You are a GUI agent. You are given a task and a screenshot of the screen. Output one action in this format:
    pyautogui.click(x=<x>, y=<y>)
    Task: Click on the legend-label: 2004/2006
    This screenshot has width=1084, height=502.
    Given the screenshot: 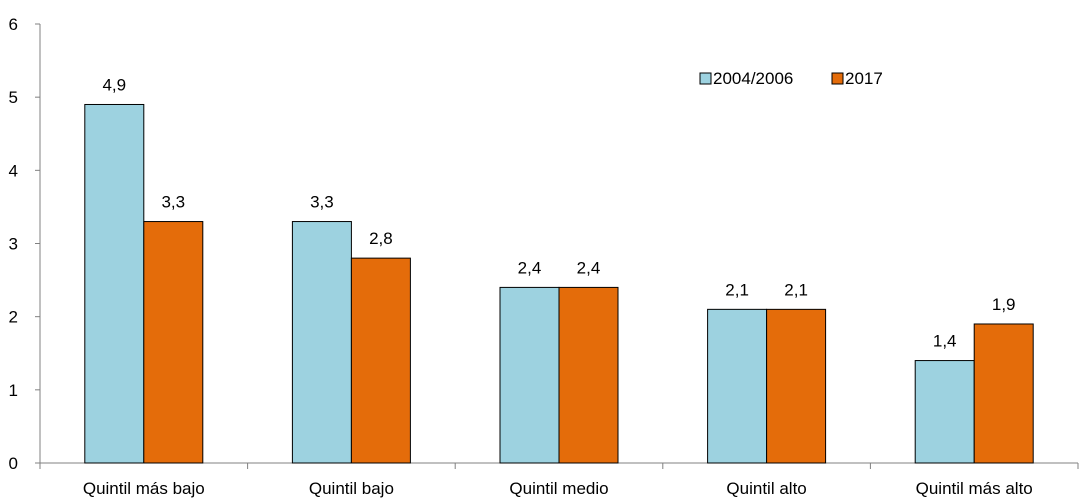 What is the action you would take?
    pyautogui.click(x=753, y=78)
    